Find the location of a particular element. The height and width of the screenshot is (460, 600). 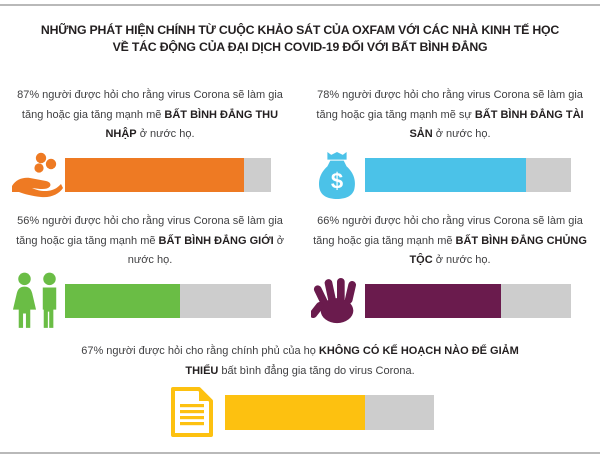

stat-gender-text-bold: BẤT BÌNH ĐẲNG GIỚI is located at coordinates (216, 240).